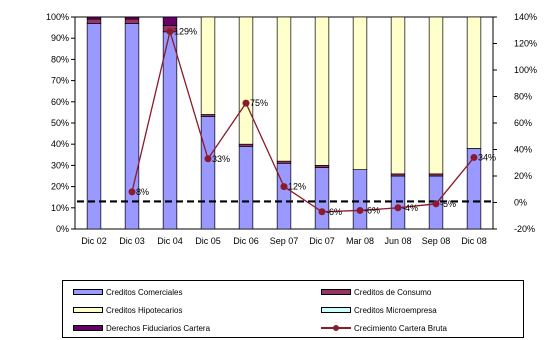  Describe the element at coordinates (132, 241) in the screenshot. I see `x-tick-label: Dic 03` at that location.